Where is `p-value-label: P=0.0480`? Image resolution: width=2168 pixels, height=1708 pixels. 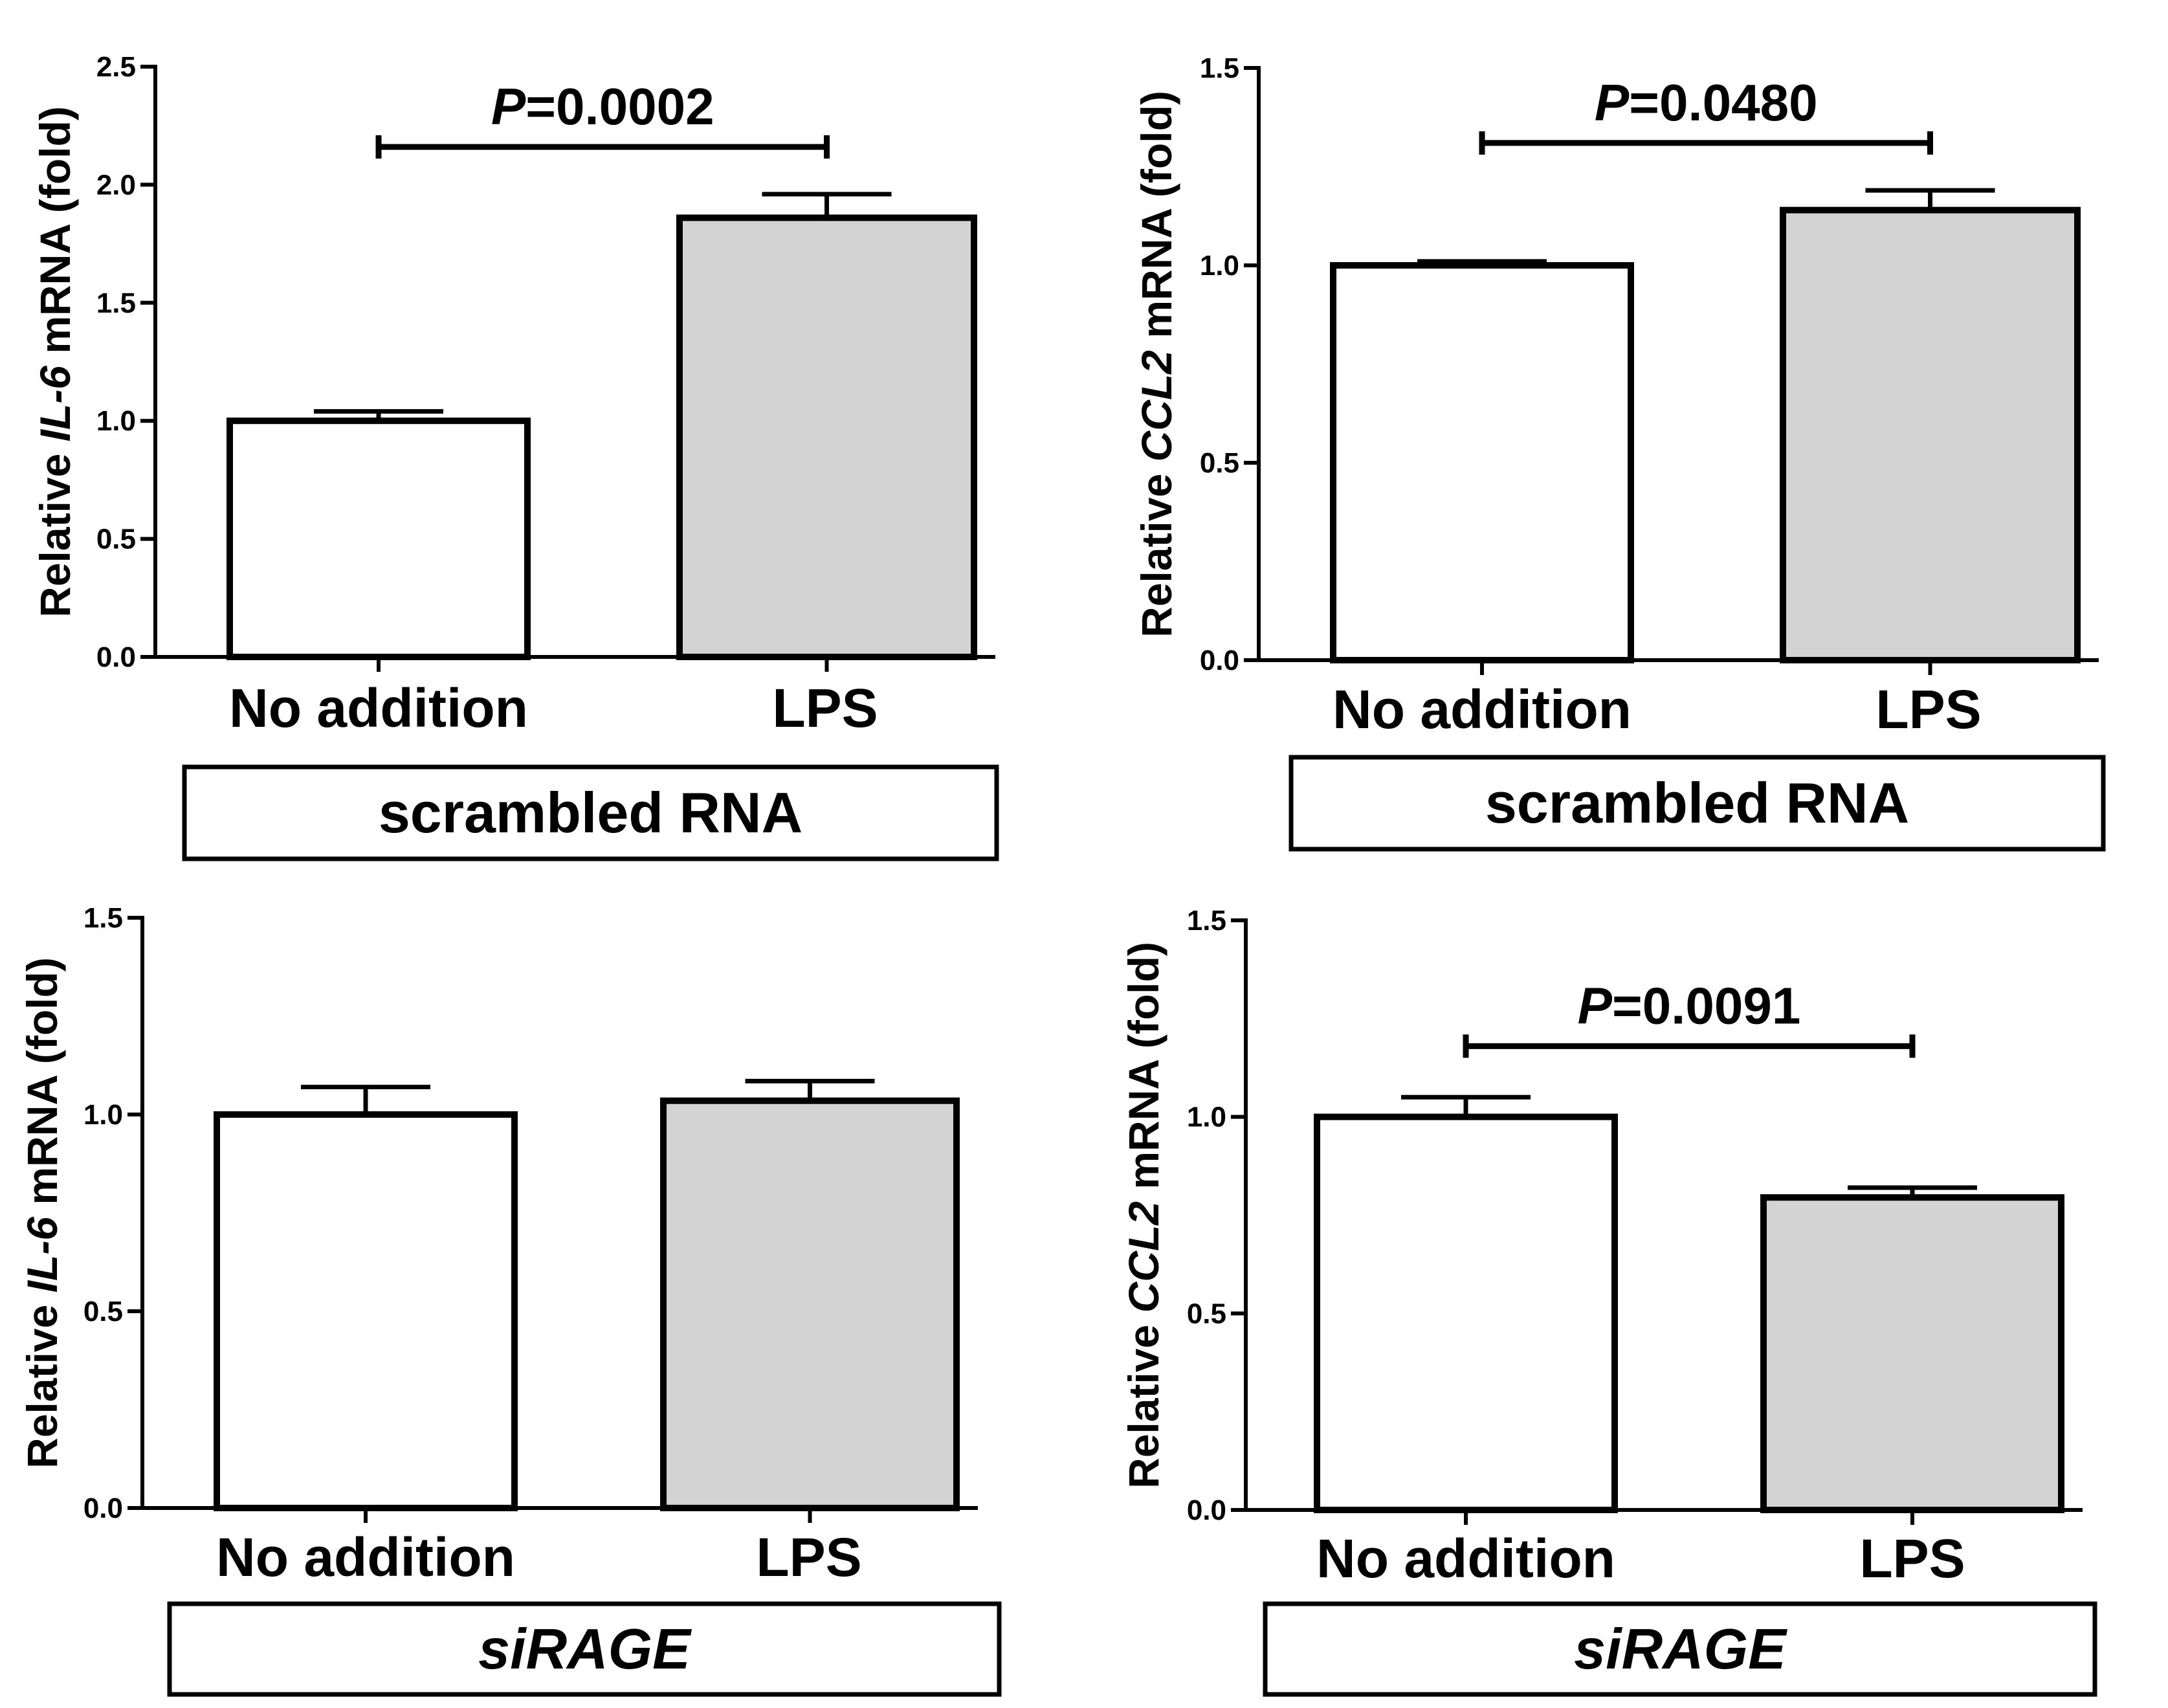 p-value-label: P=0.0480 is located at coordinates (1707, 103).